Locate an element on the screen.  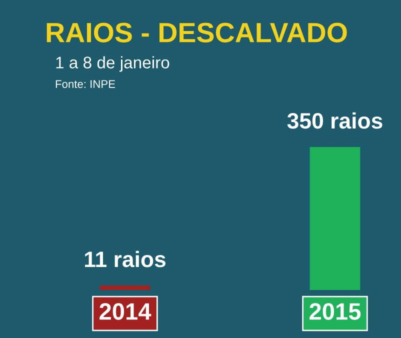
source-note: Fonte: INPE is located at coordinates (86, 84).